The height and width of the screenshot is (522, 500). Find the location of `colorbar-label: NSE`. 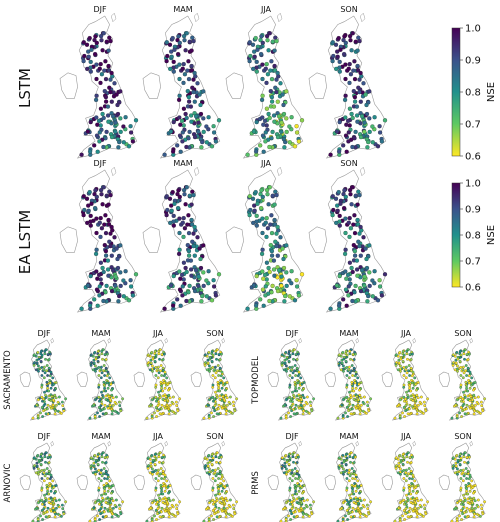

colorbar-label: NSE is located at coordinates (491, 92).